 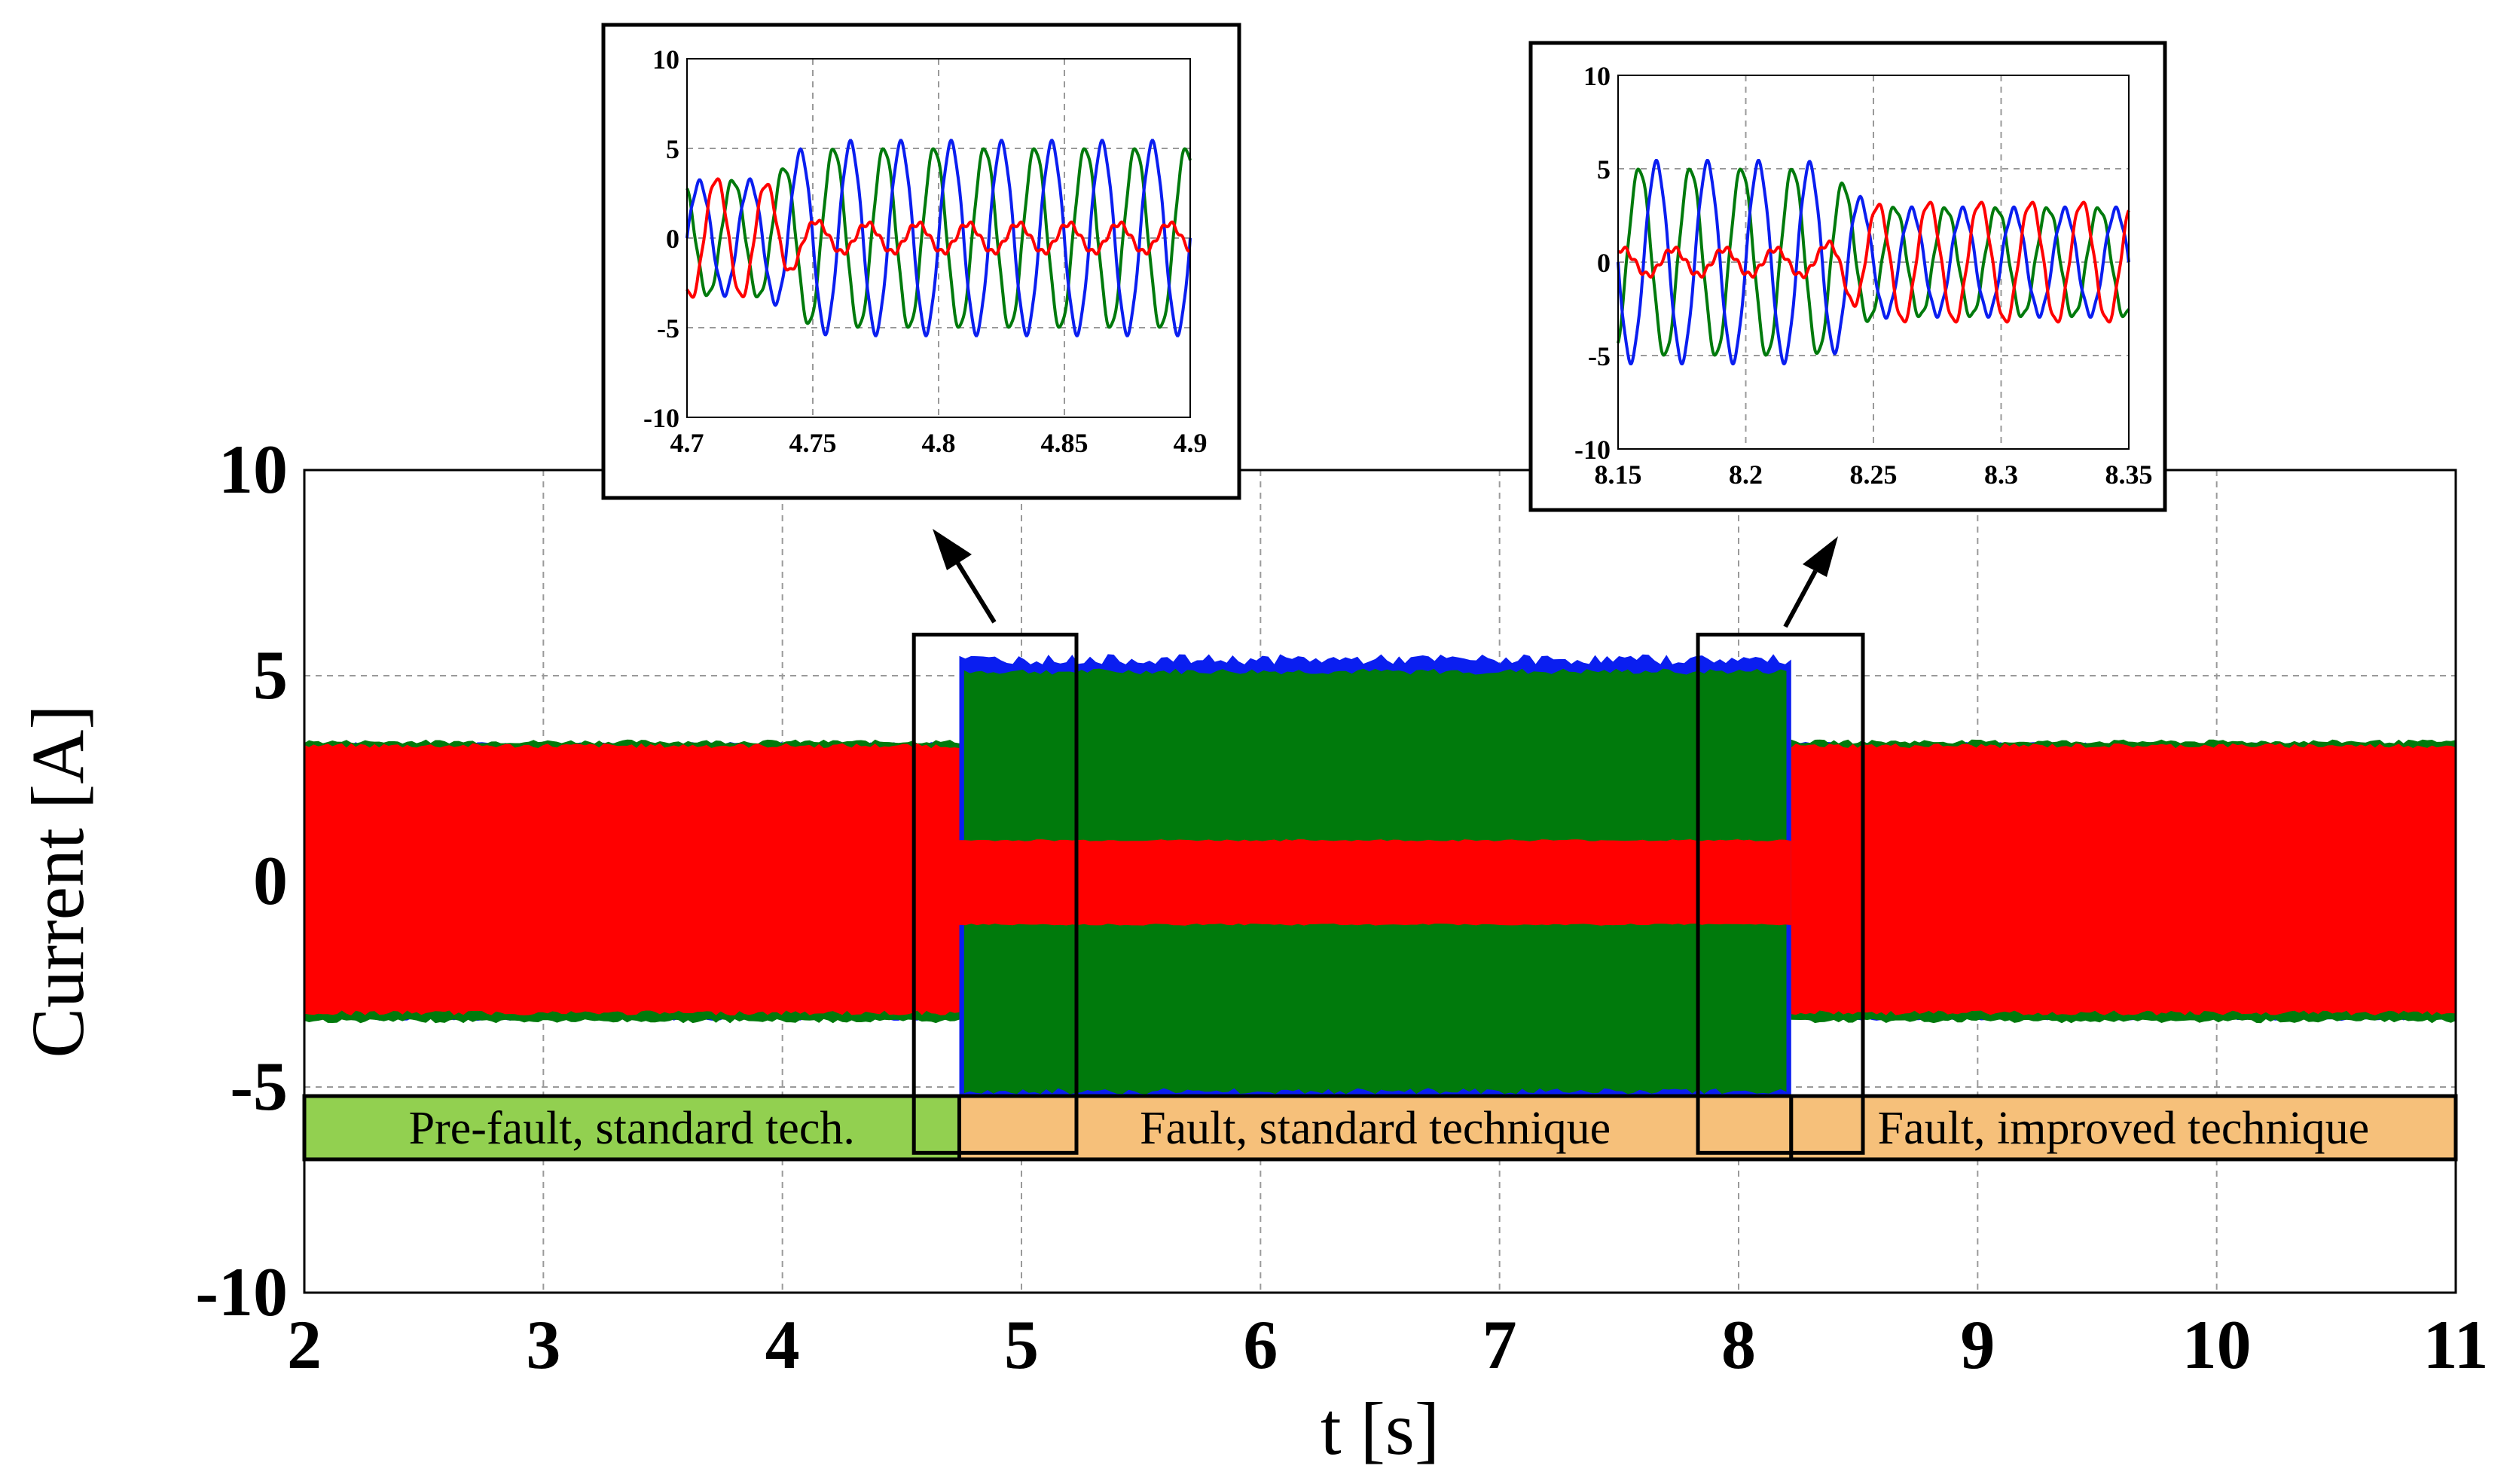 What do you see at coordinates (304, 1344) in the screenshot?
I see `x-tick-label: 2` at bounding box center [304, 1344].